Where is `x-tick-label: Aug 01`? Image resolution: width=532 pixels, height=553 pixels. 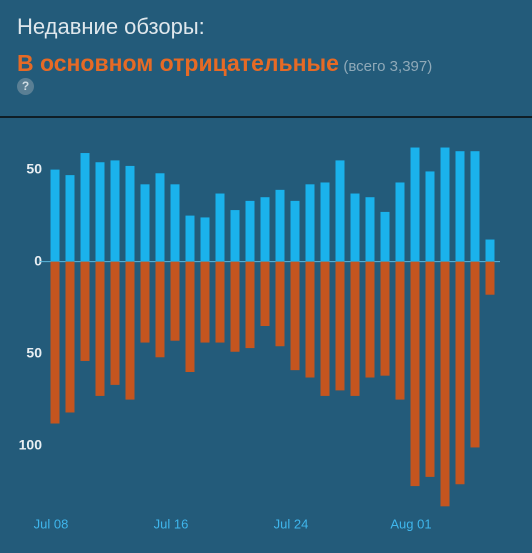 x-tick-label: Aug 01 is located at coordinates (410, 523).